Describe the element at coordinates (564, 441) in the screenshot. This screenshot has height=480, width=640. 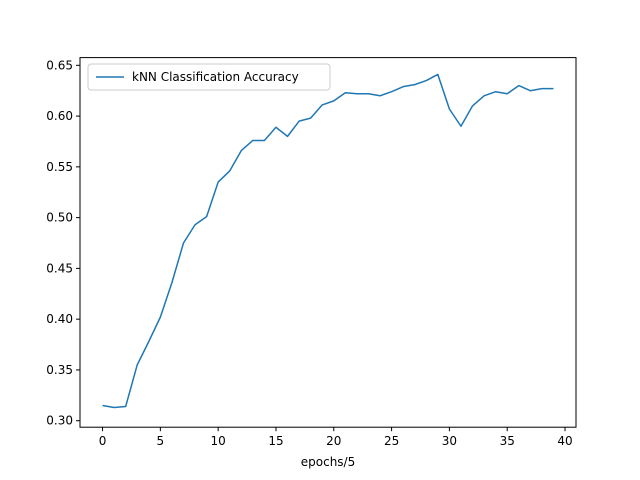
I see `x-tick-label: 40` at that location.